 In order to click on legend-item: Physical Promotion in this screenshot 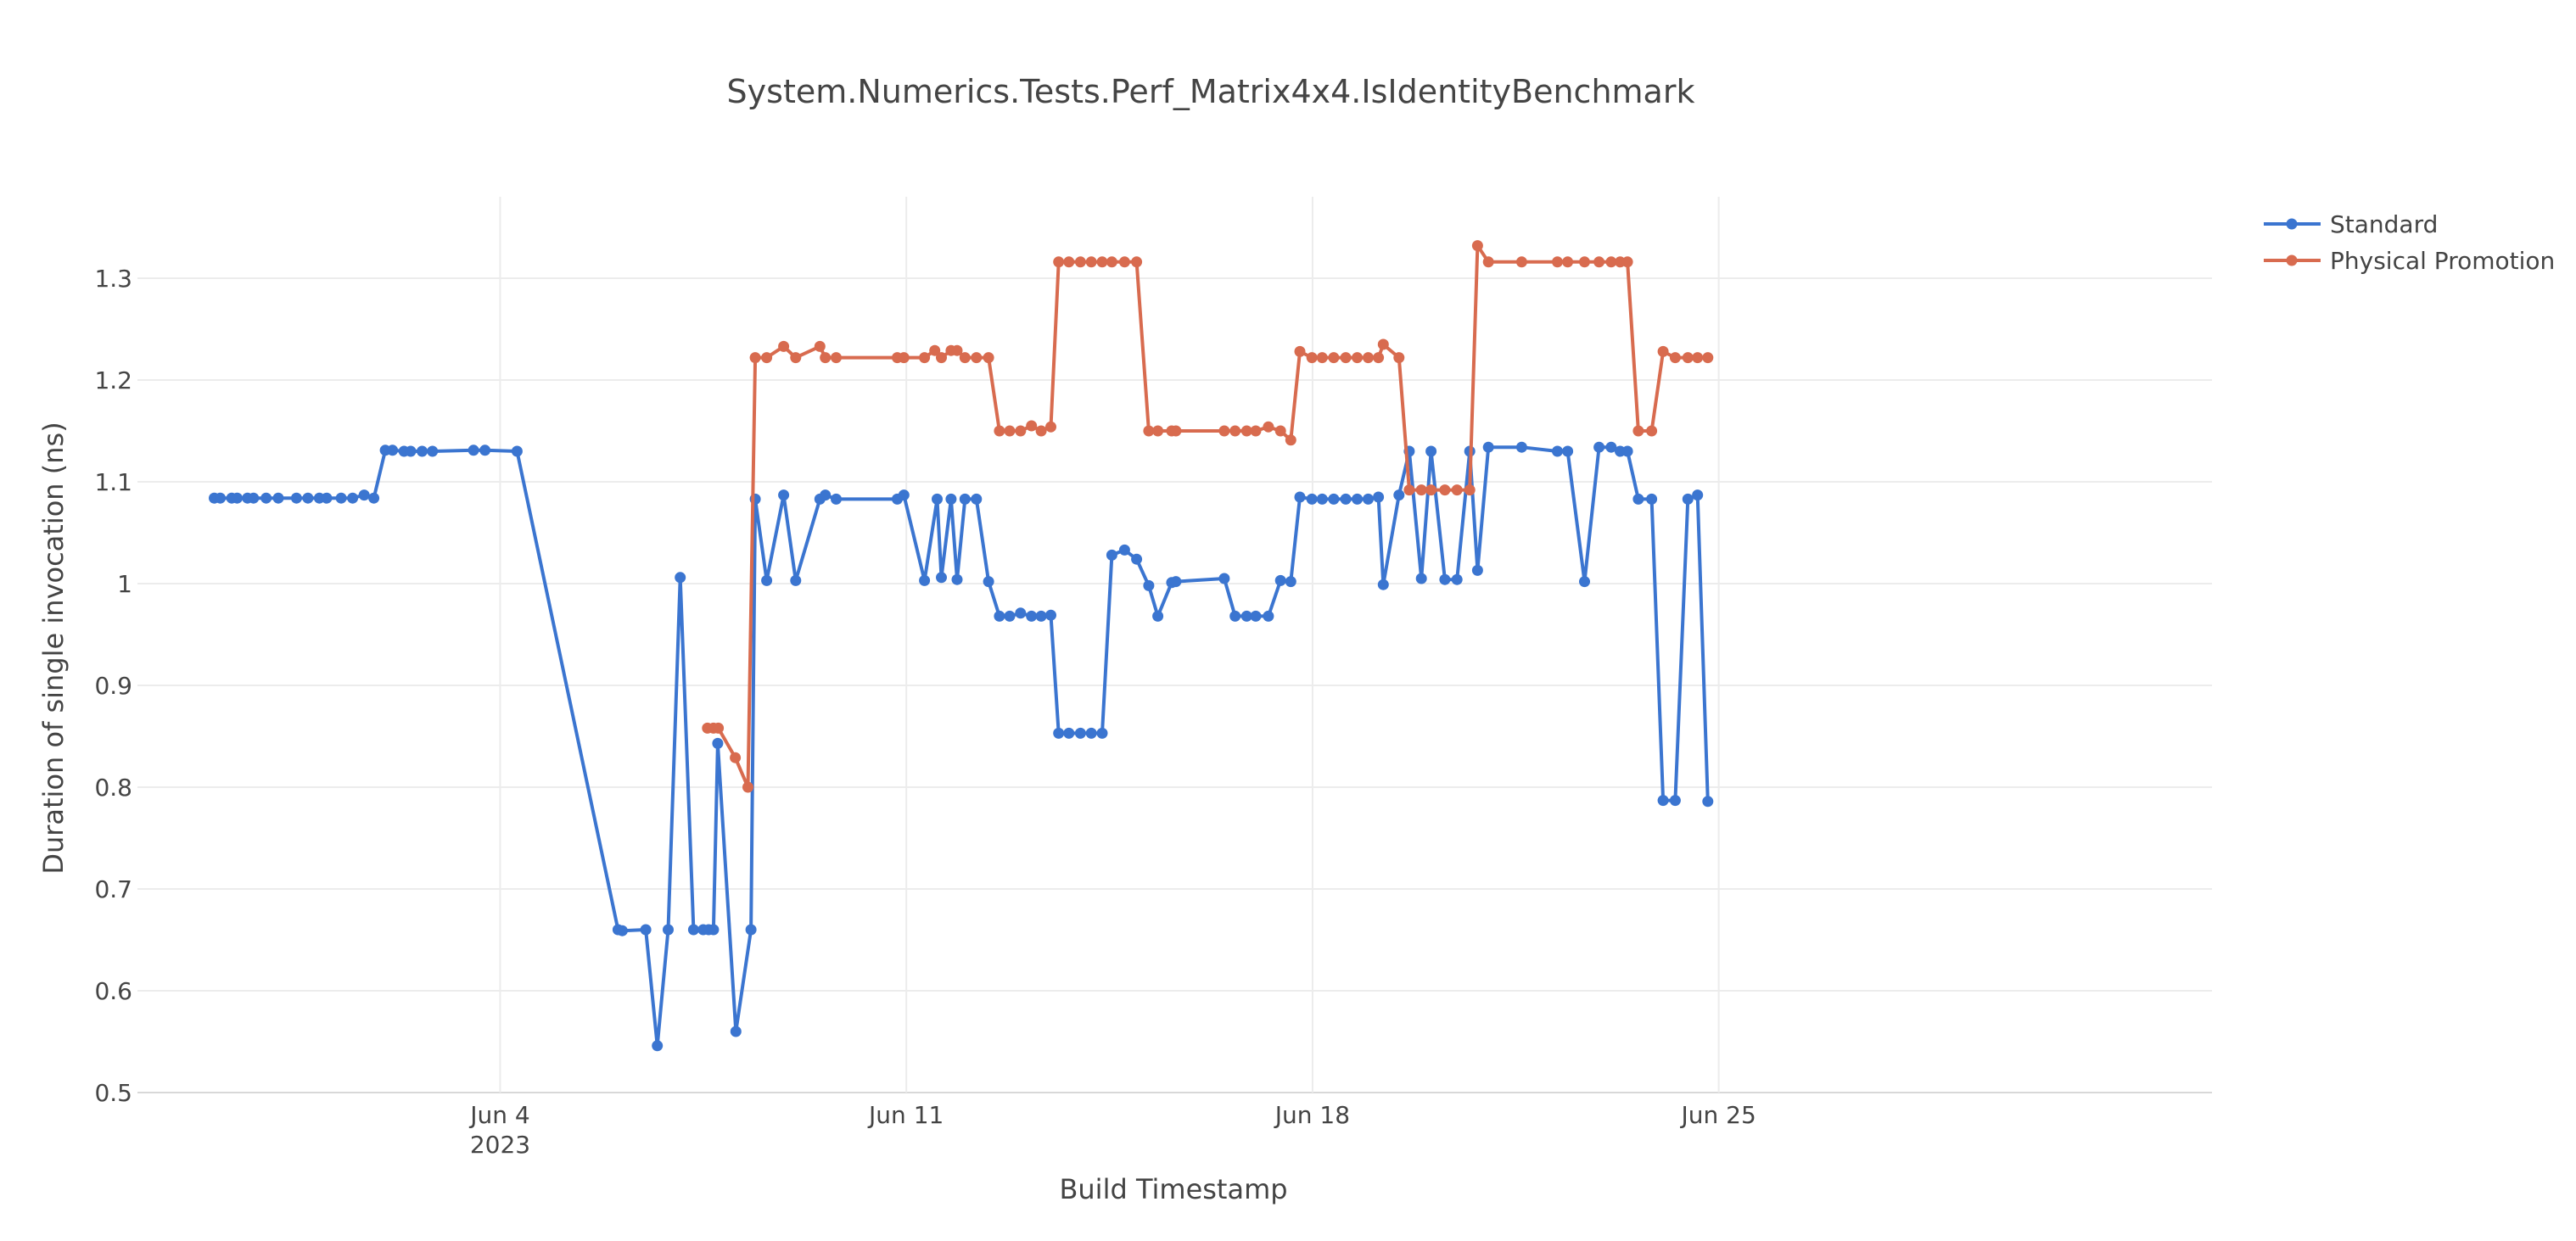, I will do `click(2410, 261)`.